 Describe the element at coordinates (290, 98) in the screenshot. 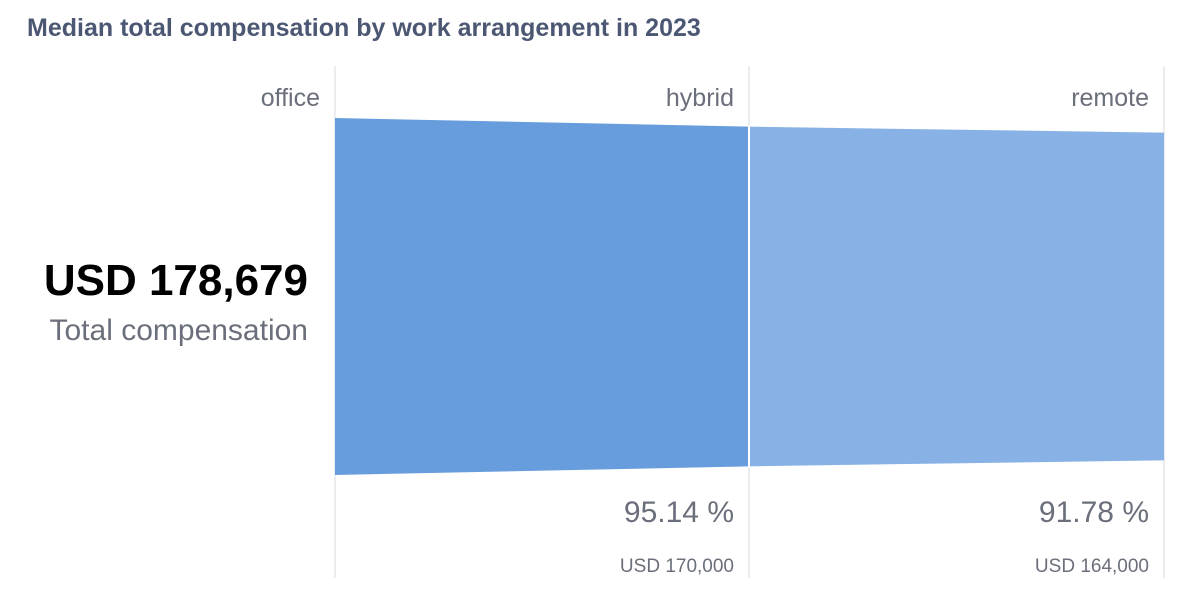

I see `stage-label-office: office` at that location.